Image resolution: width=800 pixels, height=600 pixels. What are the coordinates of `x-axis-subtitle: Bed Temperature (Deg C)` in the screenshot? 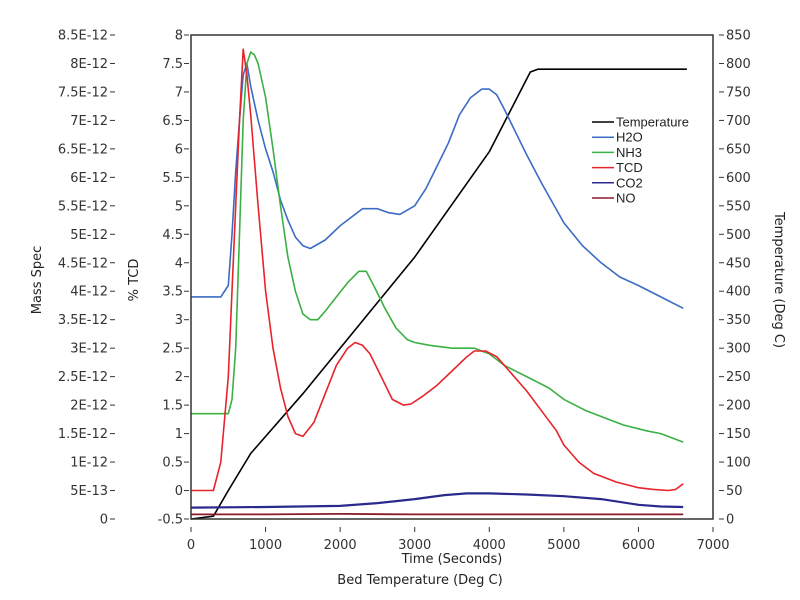 It's located at (419, 580).